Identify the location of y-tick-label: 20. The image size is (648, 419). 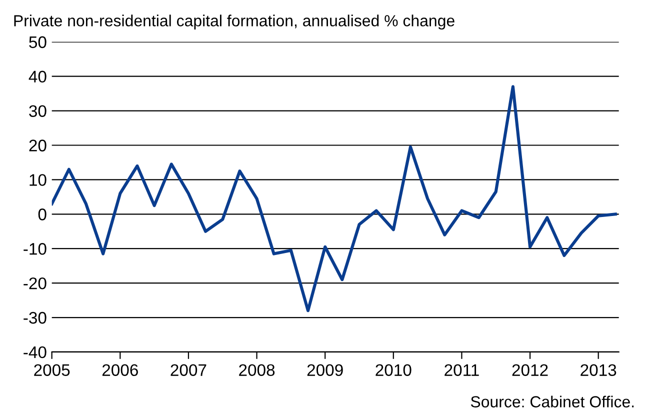
(37, 146).